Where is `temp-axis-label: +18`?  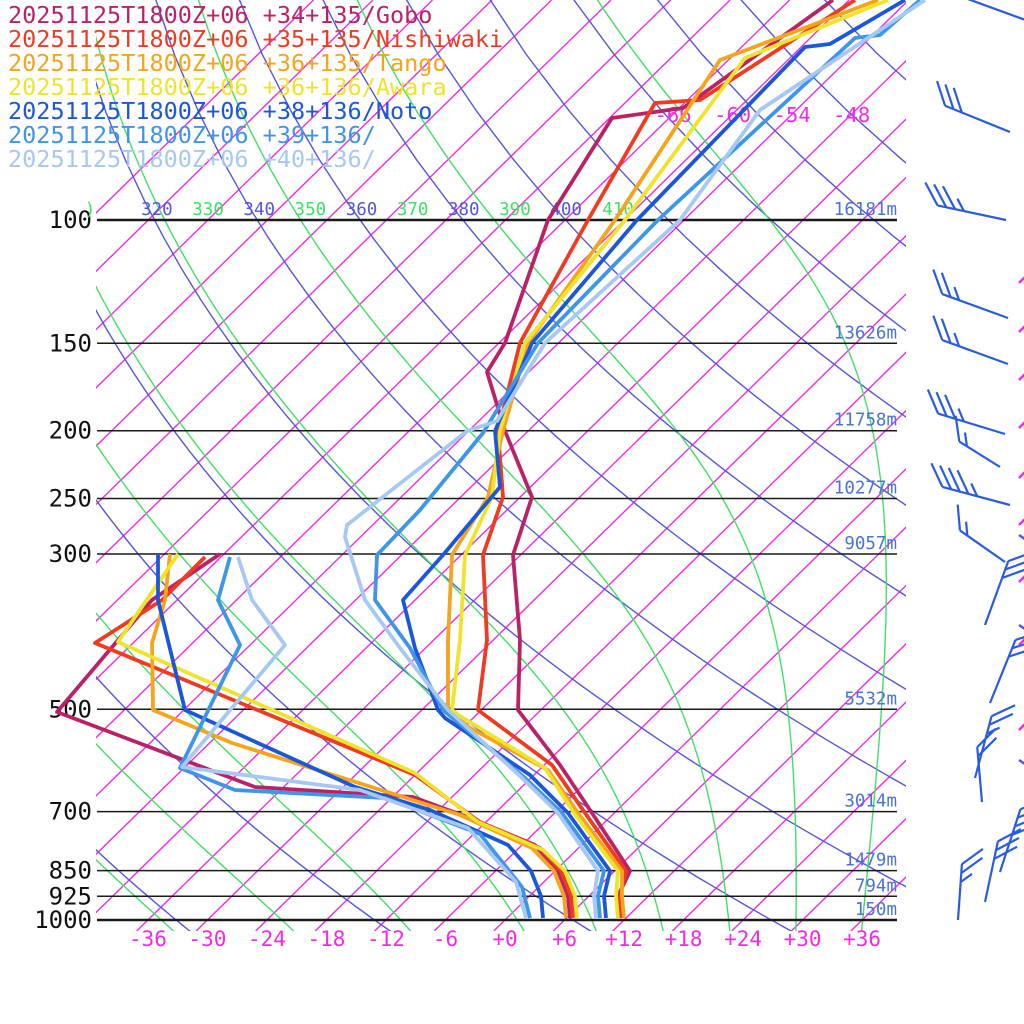 temp-axis-label: +18 is located at coordinates (684, 939).